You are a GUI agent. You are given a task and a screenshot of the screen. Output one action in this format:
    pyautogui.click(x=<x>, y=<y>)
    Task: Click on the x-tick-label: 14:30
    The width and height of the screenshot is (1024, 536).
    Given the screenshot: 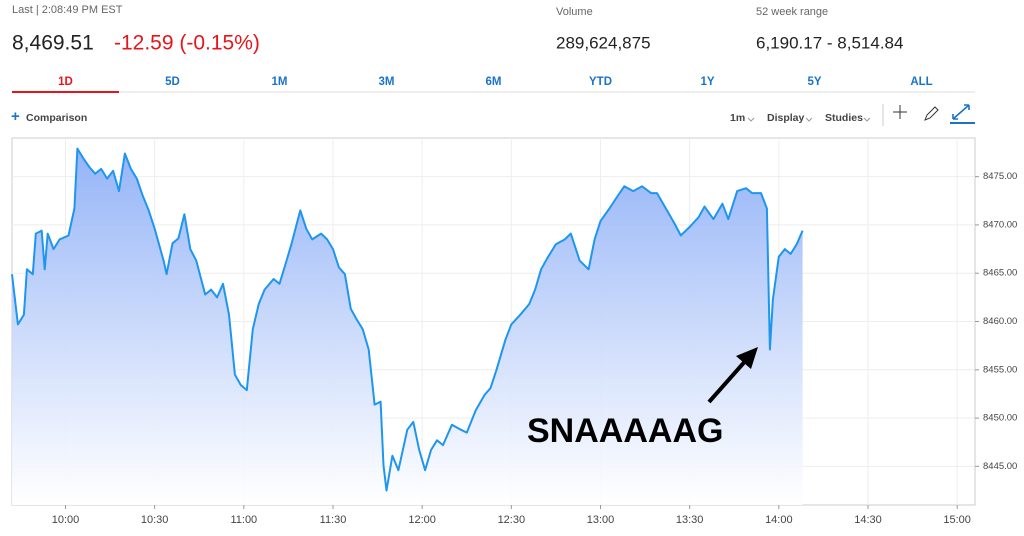 What is the action you would take?
    pyautogui.click(x=868, y=520)
    